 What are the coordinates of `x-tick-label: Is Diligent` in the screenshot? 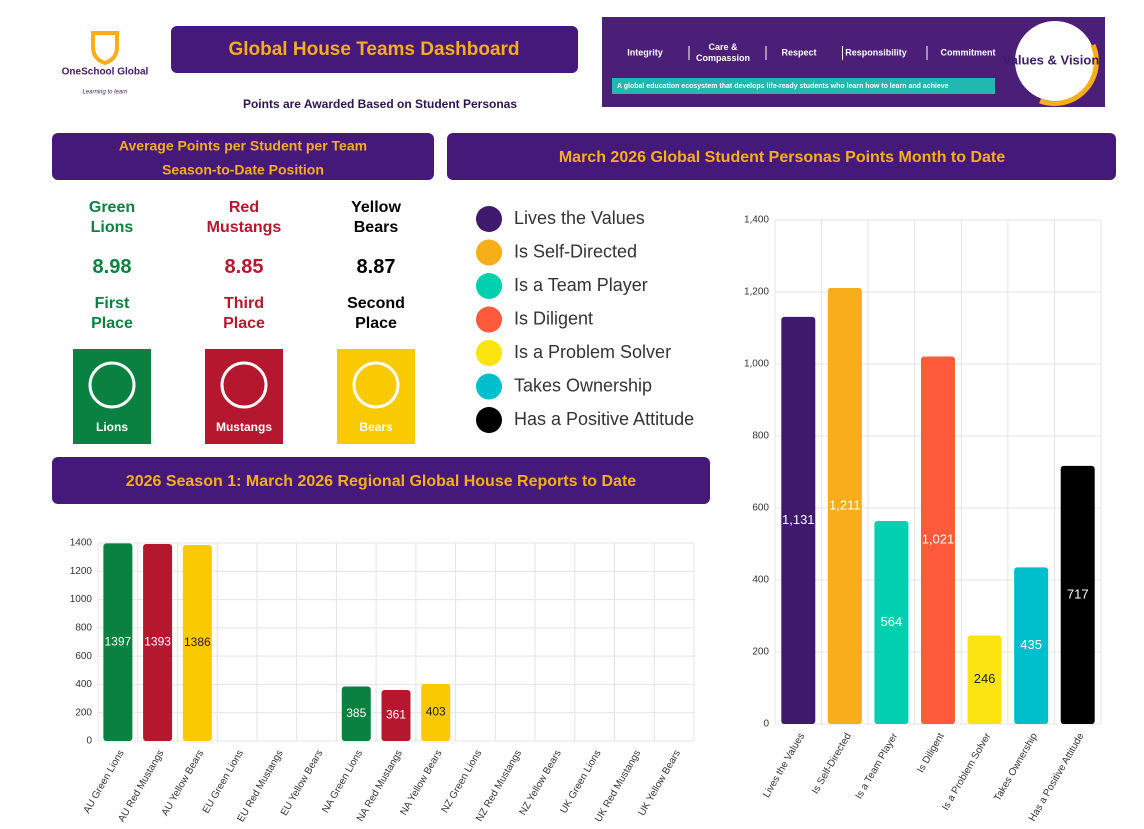 It's located at (931, 753).